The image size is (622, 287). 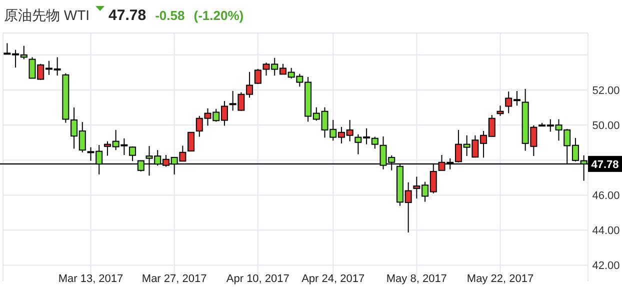 What do you see at coordinates (606, 126) in the screenshot?
I see `y-tick-label: 50.00` at bounding box center [606, 126].